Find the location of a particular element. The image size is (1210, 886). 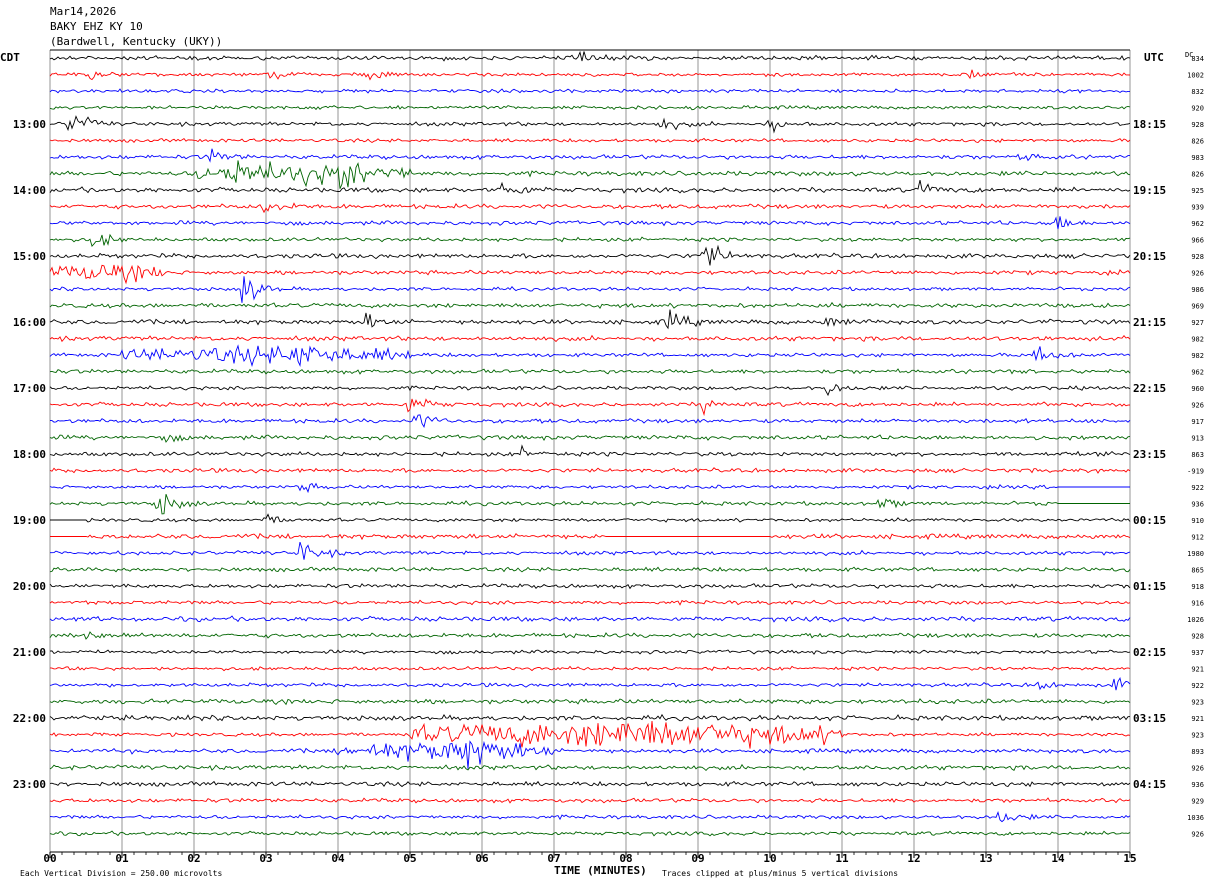

utc-hour-label: 03:15 is located at coordinates (1149, 718).